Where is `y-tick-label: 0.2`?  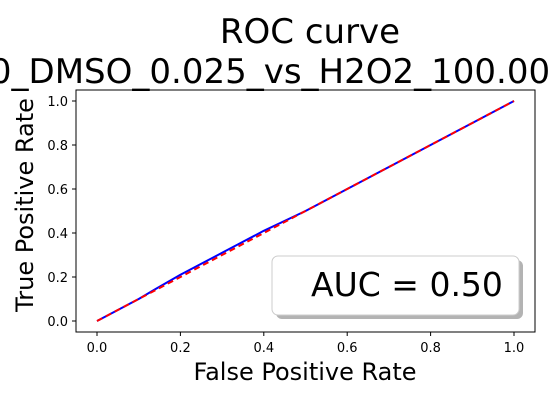 y-tick-label: 0.2 is located at coordinates (57, 278).